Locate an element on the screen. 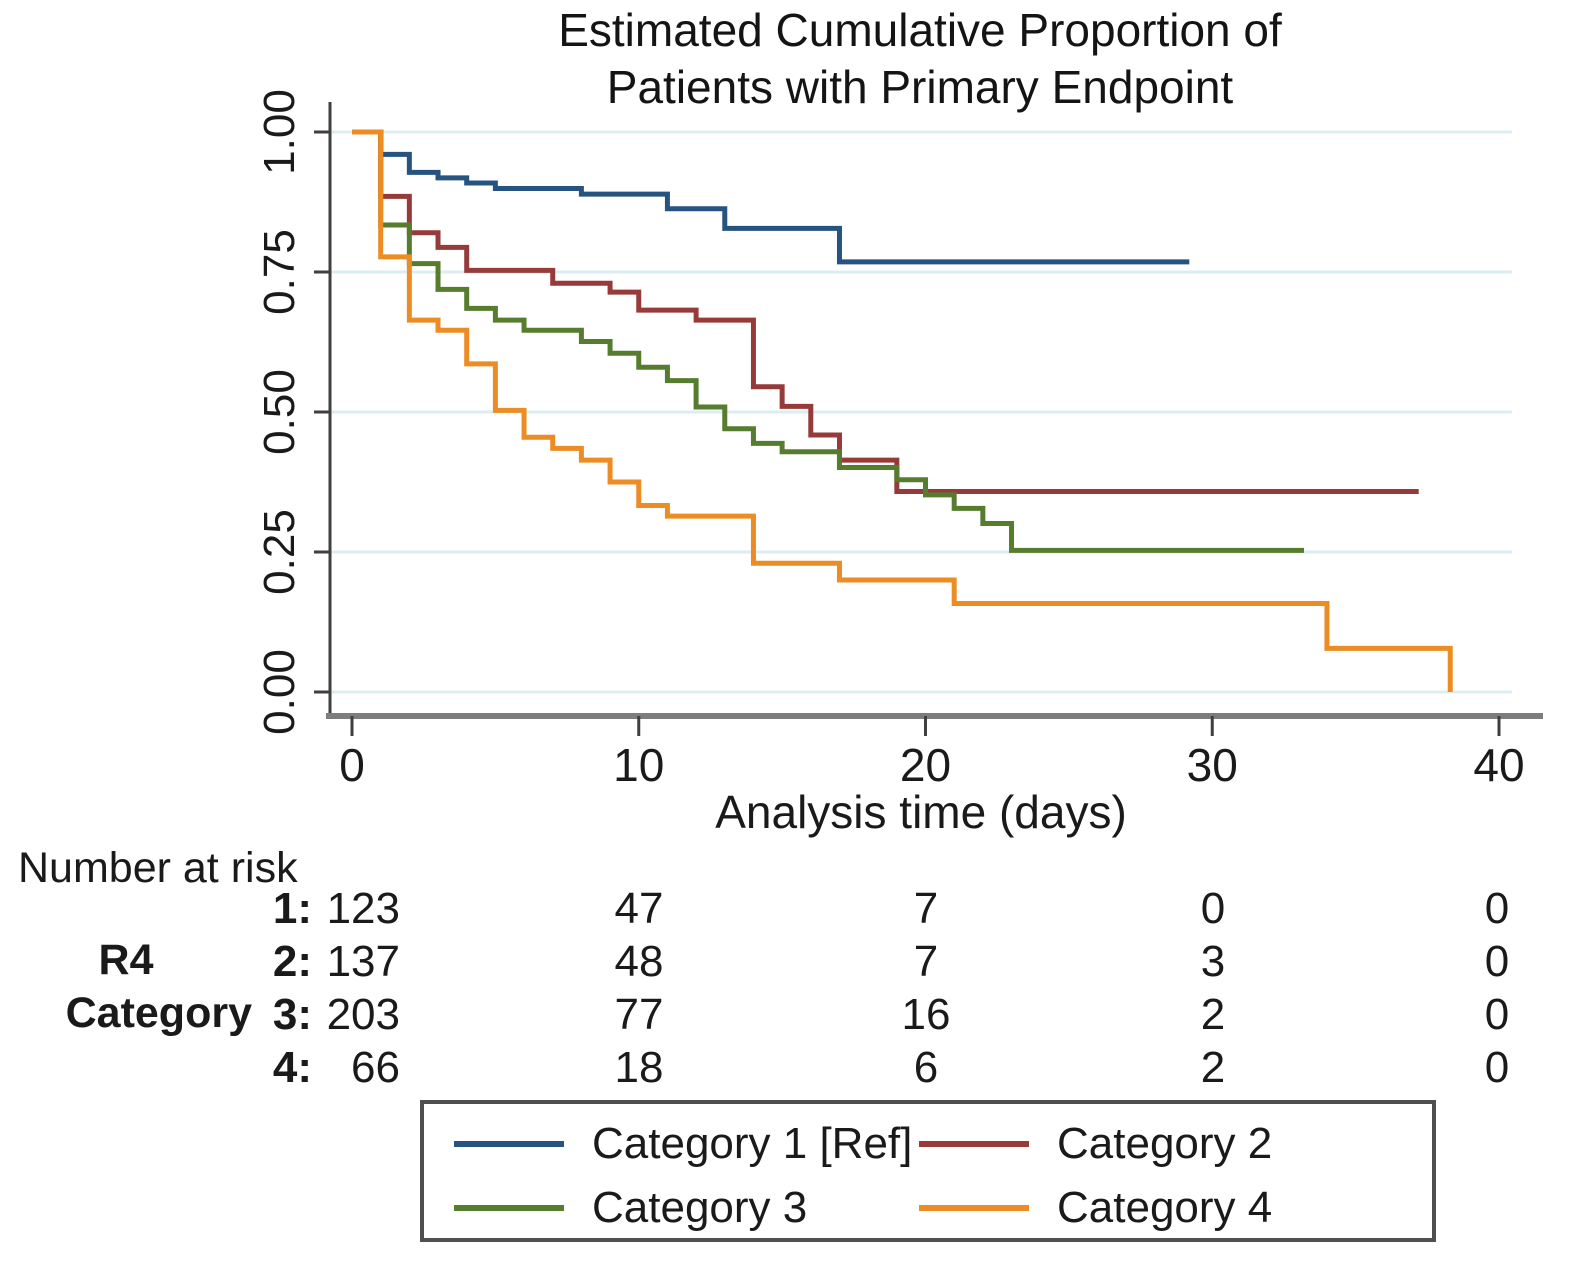  risk-value: 47 is located at coordinates (639, 908).